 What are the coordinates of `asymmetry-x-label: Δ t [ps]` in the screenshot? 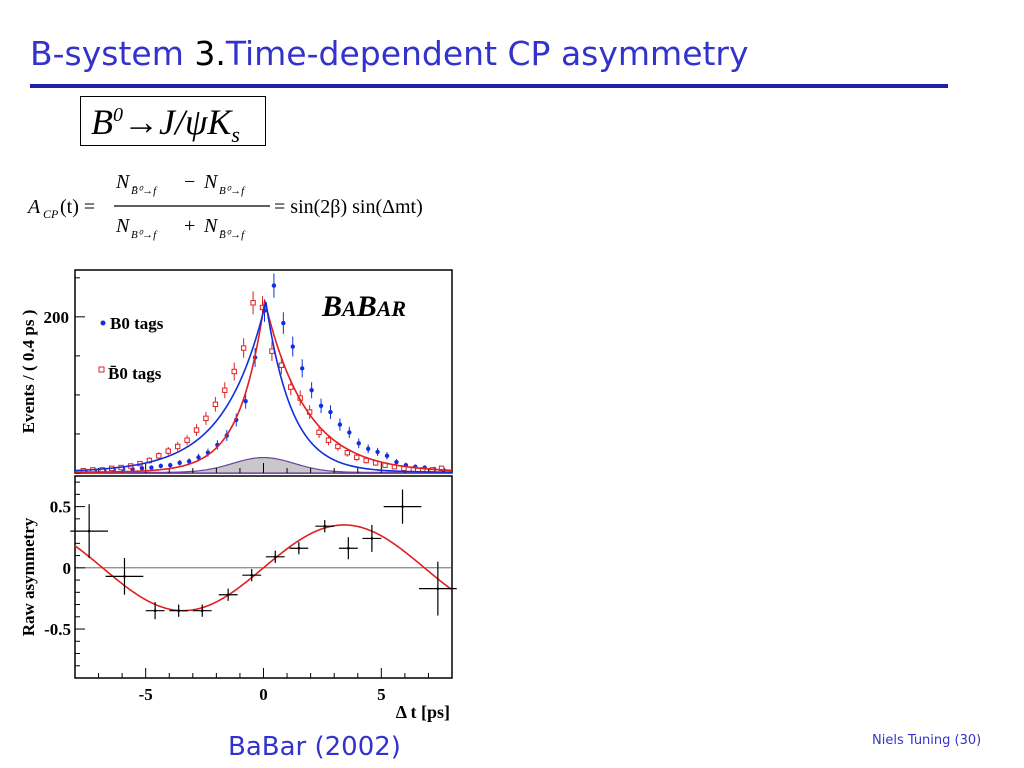 It's located at (423, 712).